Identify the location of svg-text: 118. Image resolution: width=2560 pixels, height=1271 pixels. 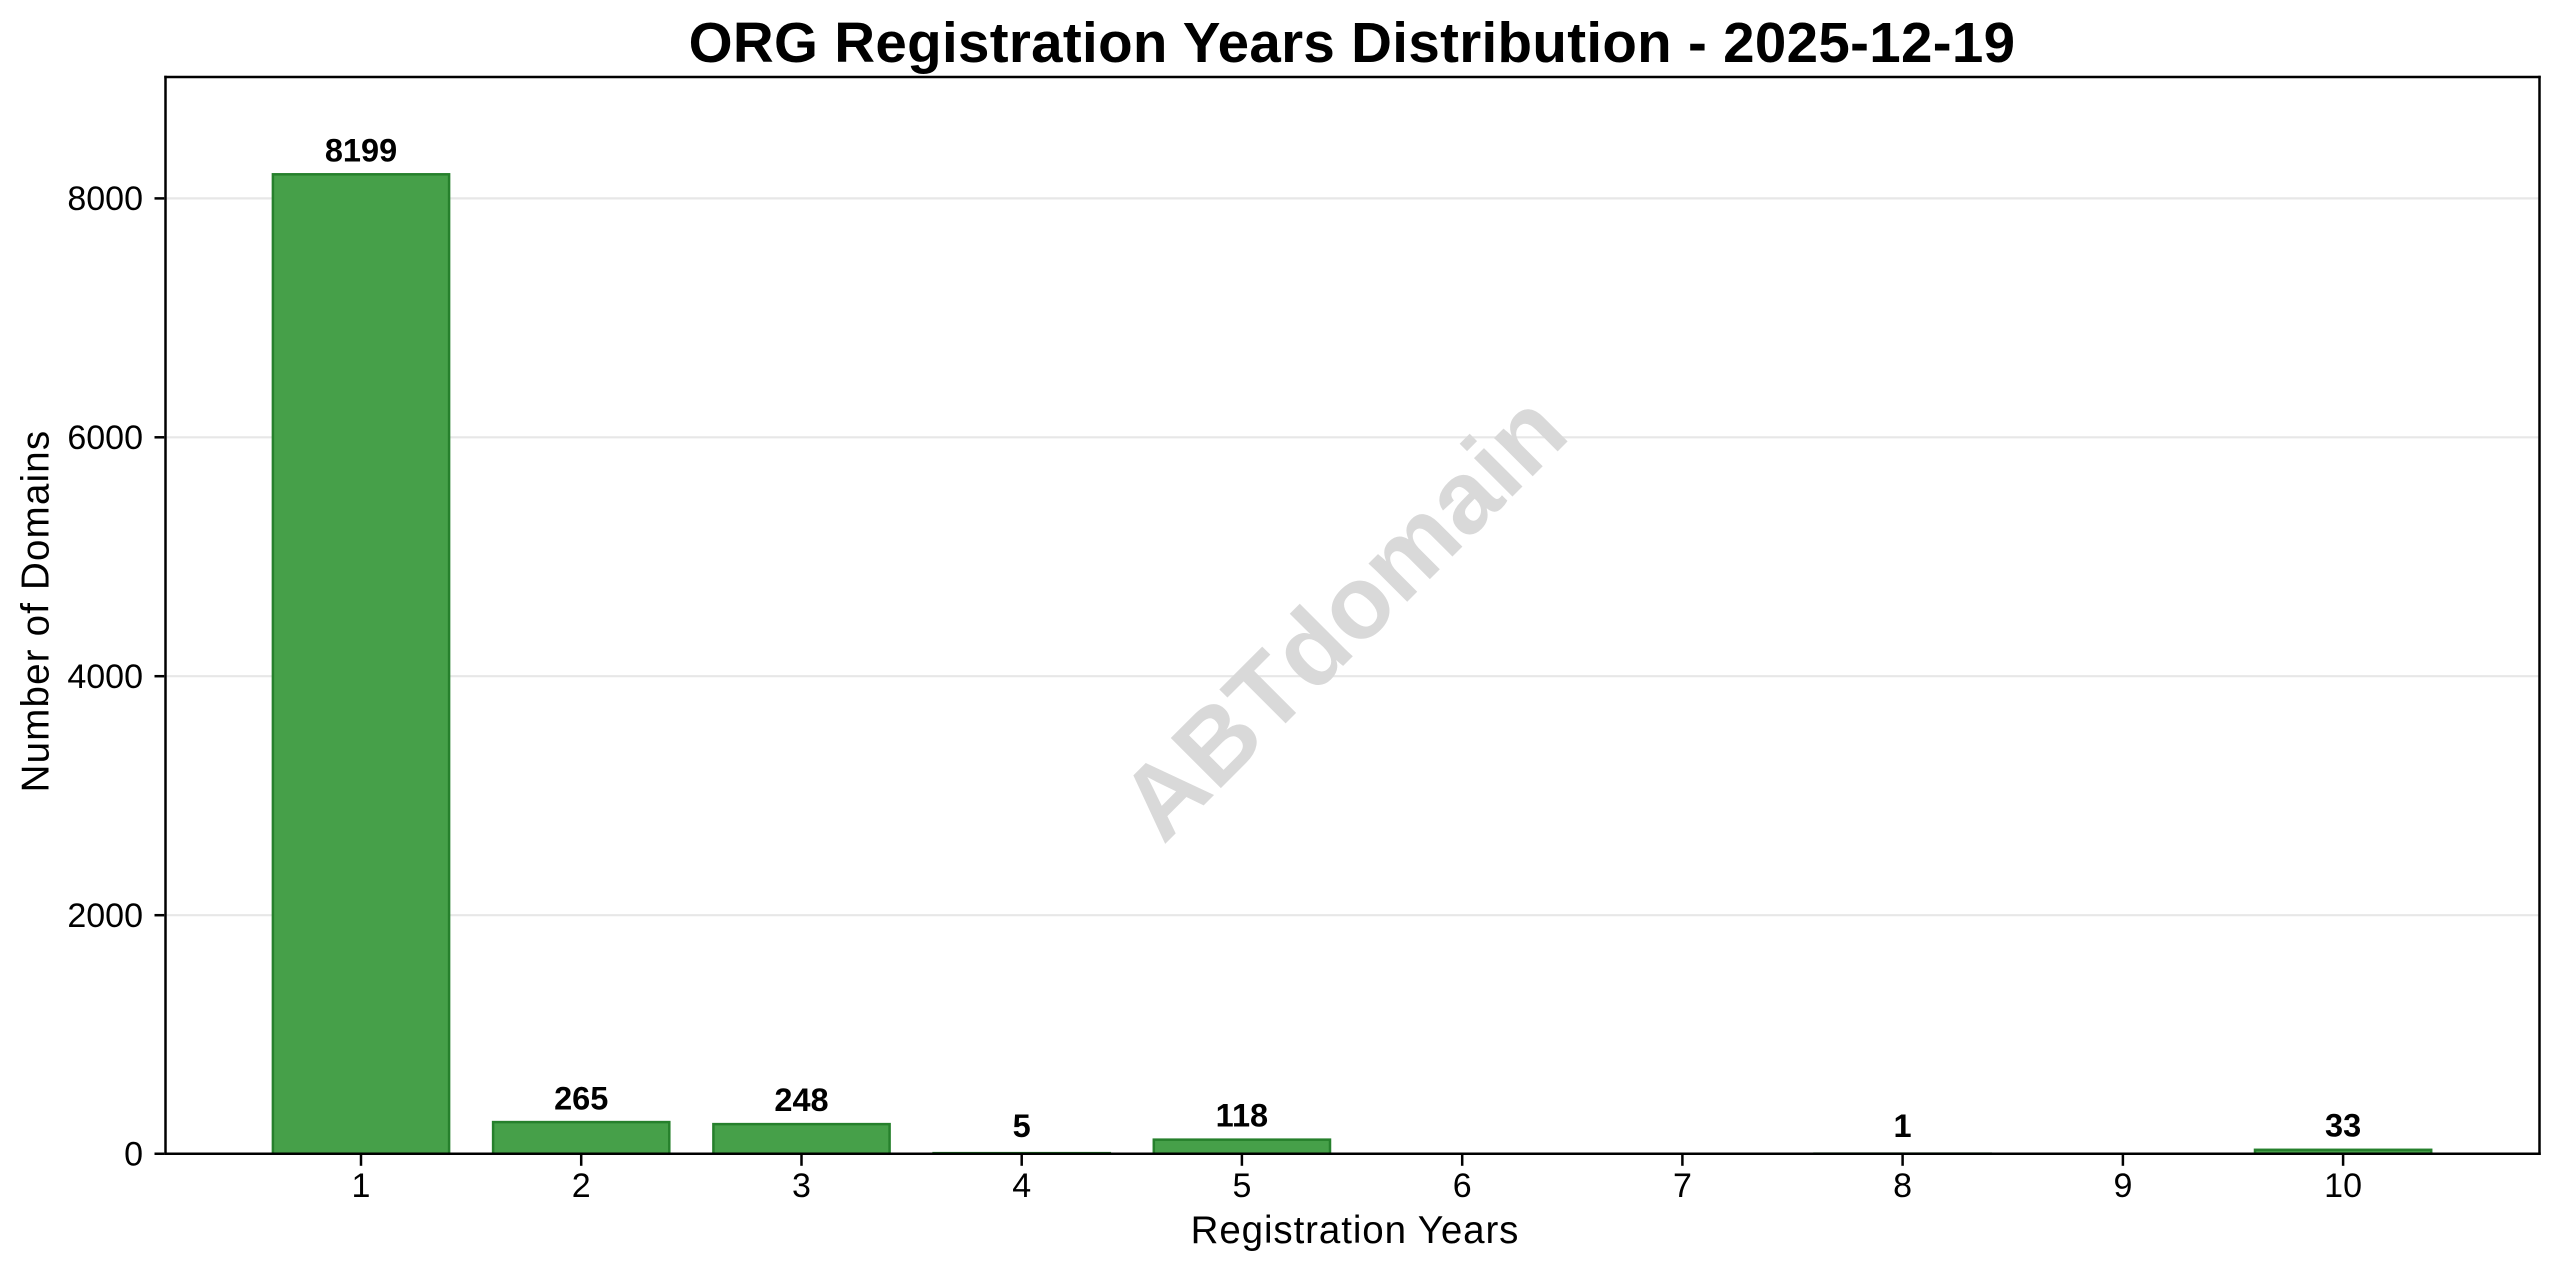
(1242, 1115).